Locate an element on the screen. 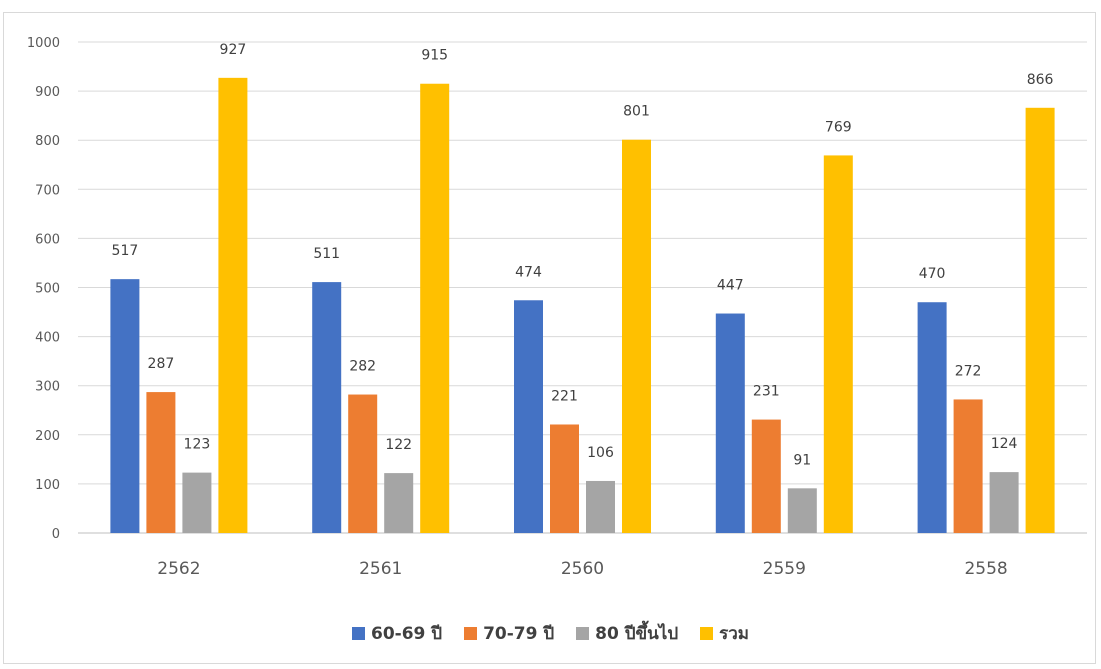  data-label: 272 is located at coordinates (968, 371).